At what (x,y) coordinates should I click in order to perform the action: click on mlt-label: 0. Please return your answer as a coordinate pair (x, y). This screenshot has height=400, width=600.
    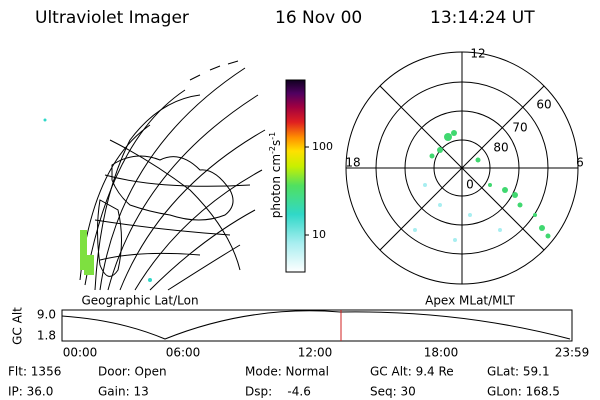
    Looking at the image, I should click on (470, 185).